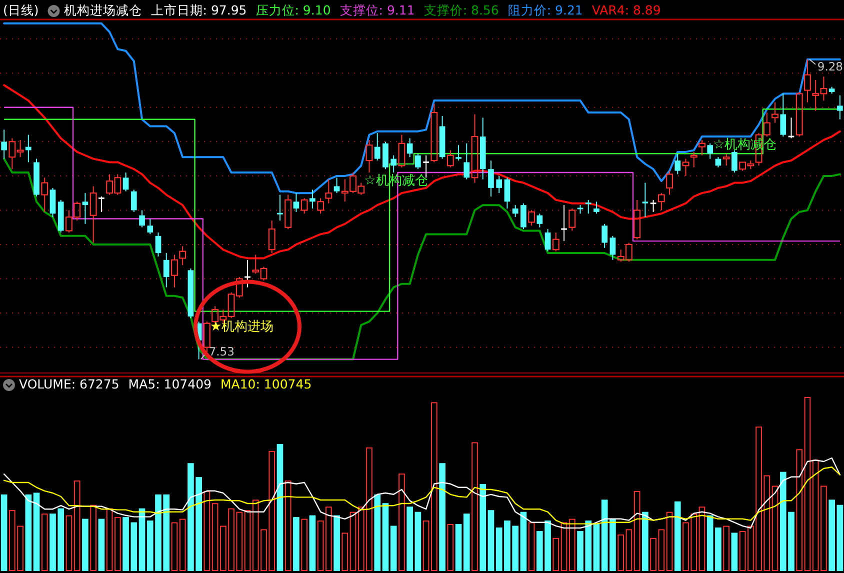 This screenshot has width=844, height=573. Describe the element at coordinates (69, 384) in the screenshot. I see `text: VOLUME: 67275` at that location.